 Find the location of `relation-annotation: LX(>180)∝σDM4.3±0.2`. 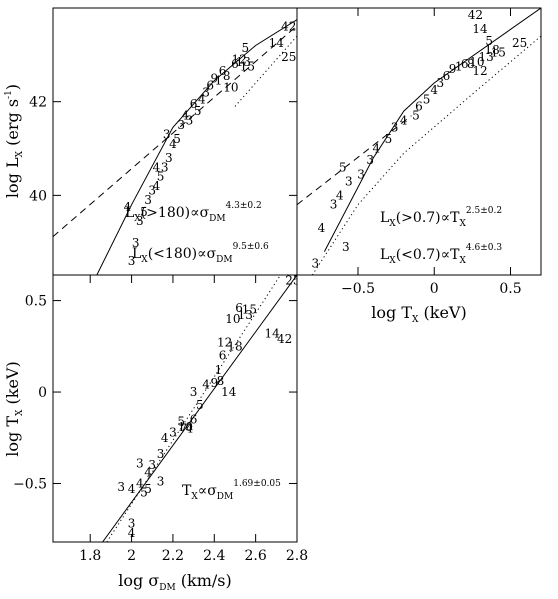

relation-annotation: LX(>180)∝σDM4.3±0.2 is located at coordinates (193, 212).